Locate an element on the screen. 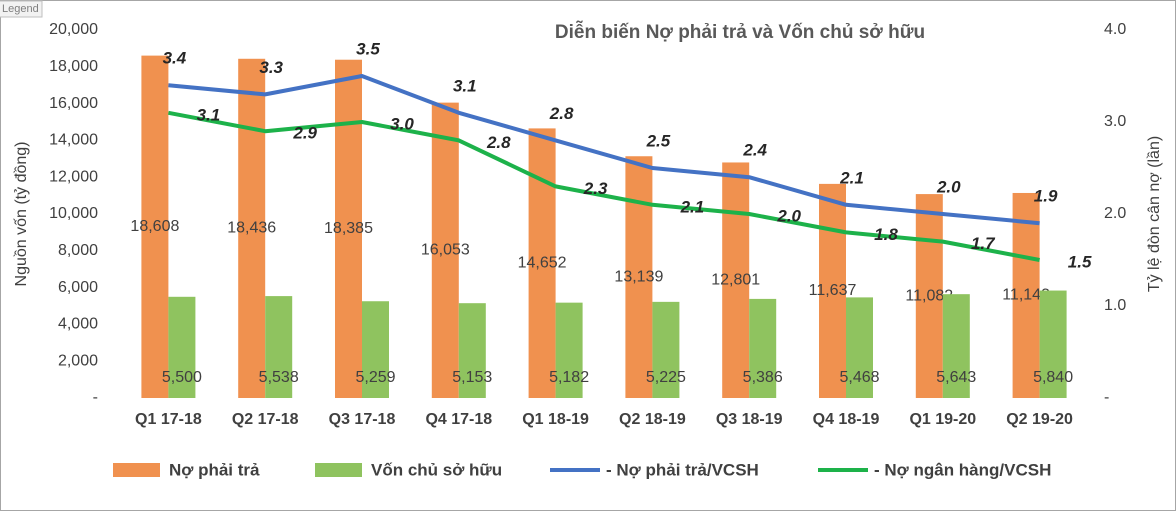 Image resolution: width=1176 pixels, height=511 pixels. legend-button-label: Legend is located at coordinates (20, 9).